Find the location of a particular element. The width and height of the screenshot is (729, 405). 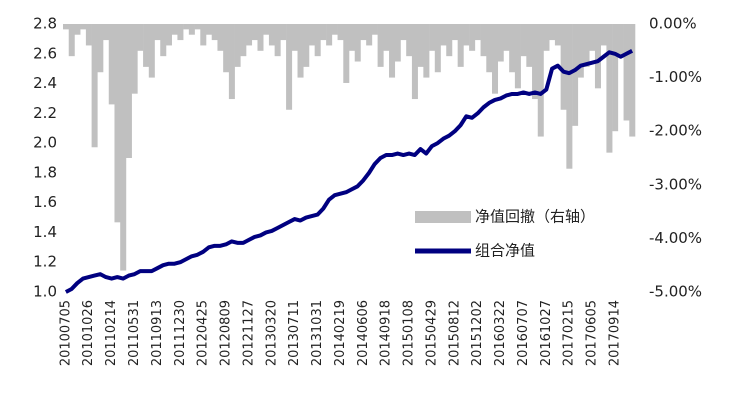

y2-tick-label: -3.00% is located at coordinates (675, 184).